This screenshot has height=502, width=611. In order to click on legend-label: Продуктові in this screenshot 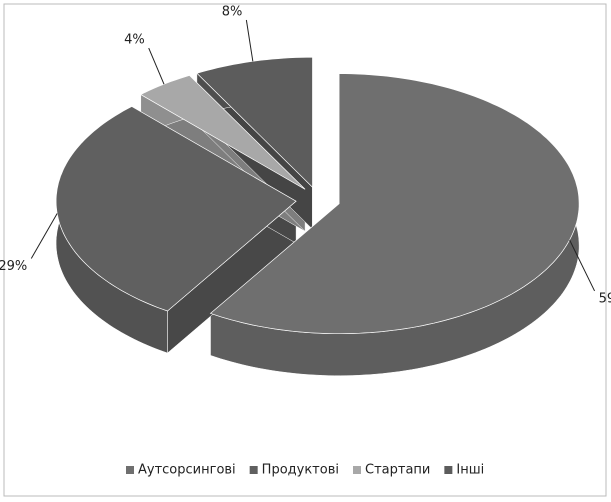, I will do `click(300, 470)`.